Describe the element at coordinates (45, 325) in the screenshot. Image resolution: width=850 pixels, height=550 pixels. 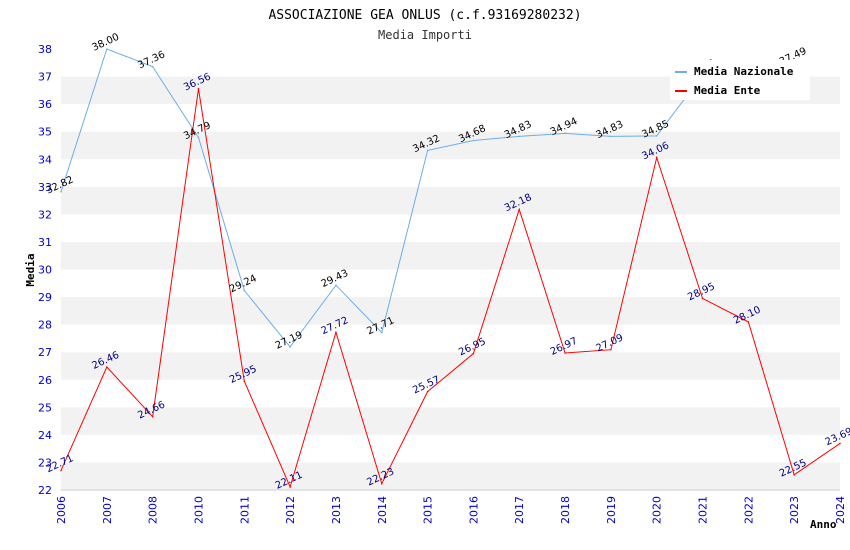
I see `y-tick-label: 28` at that location.